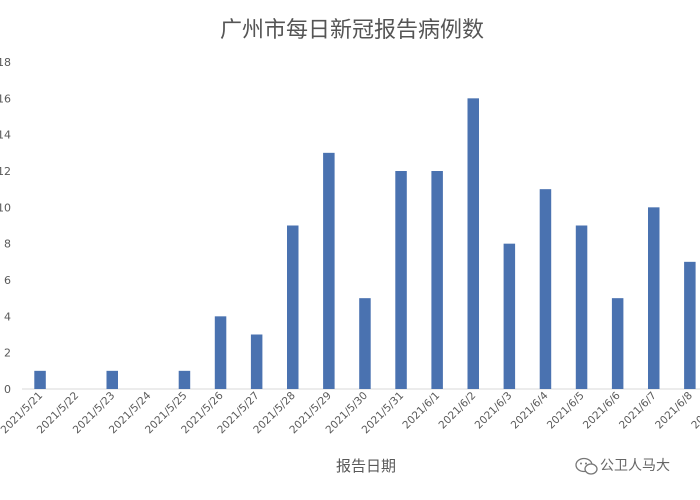 This screenshot has width=700, height=500. What do you see at coordinates (5, 135) in the screenshot?
I see `y-tick-label: 14` at bounding box center [5, 135].